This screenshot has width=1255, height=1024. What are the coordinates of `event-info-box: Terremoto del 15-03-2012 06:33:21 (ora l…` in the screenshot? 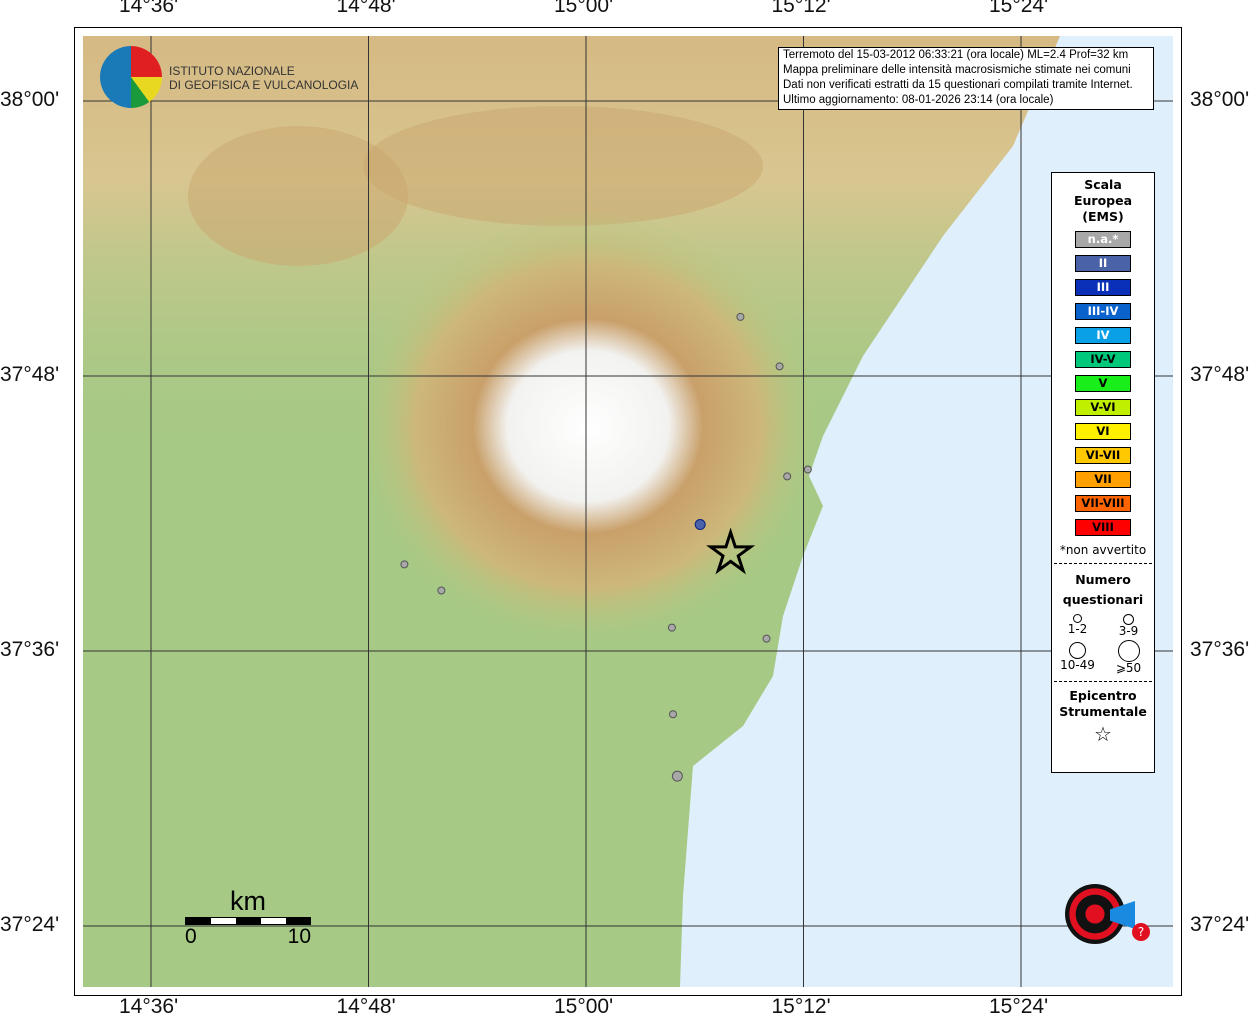 It's located at (966, 78).